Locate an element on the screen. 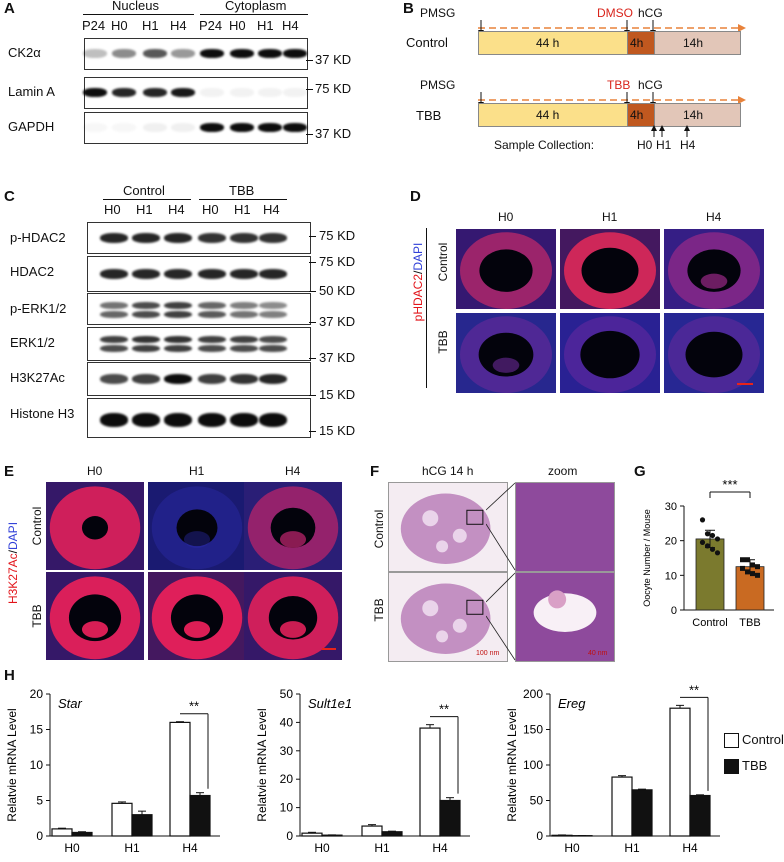 This screenshot has width=784, height=862. panel-c-row-label: p-ERK1/2 is located at coordinates (38, 308).